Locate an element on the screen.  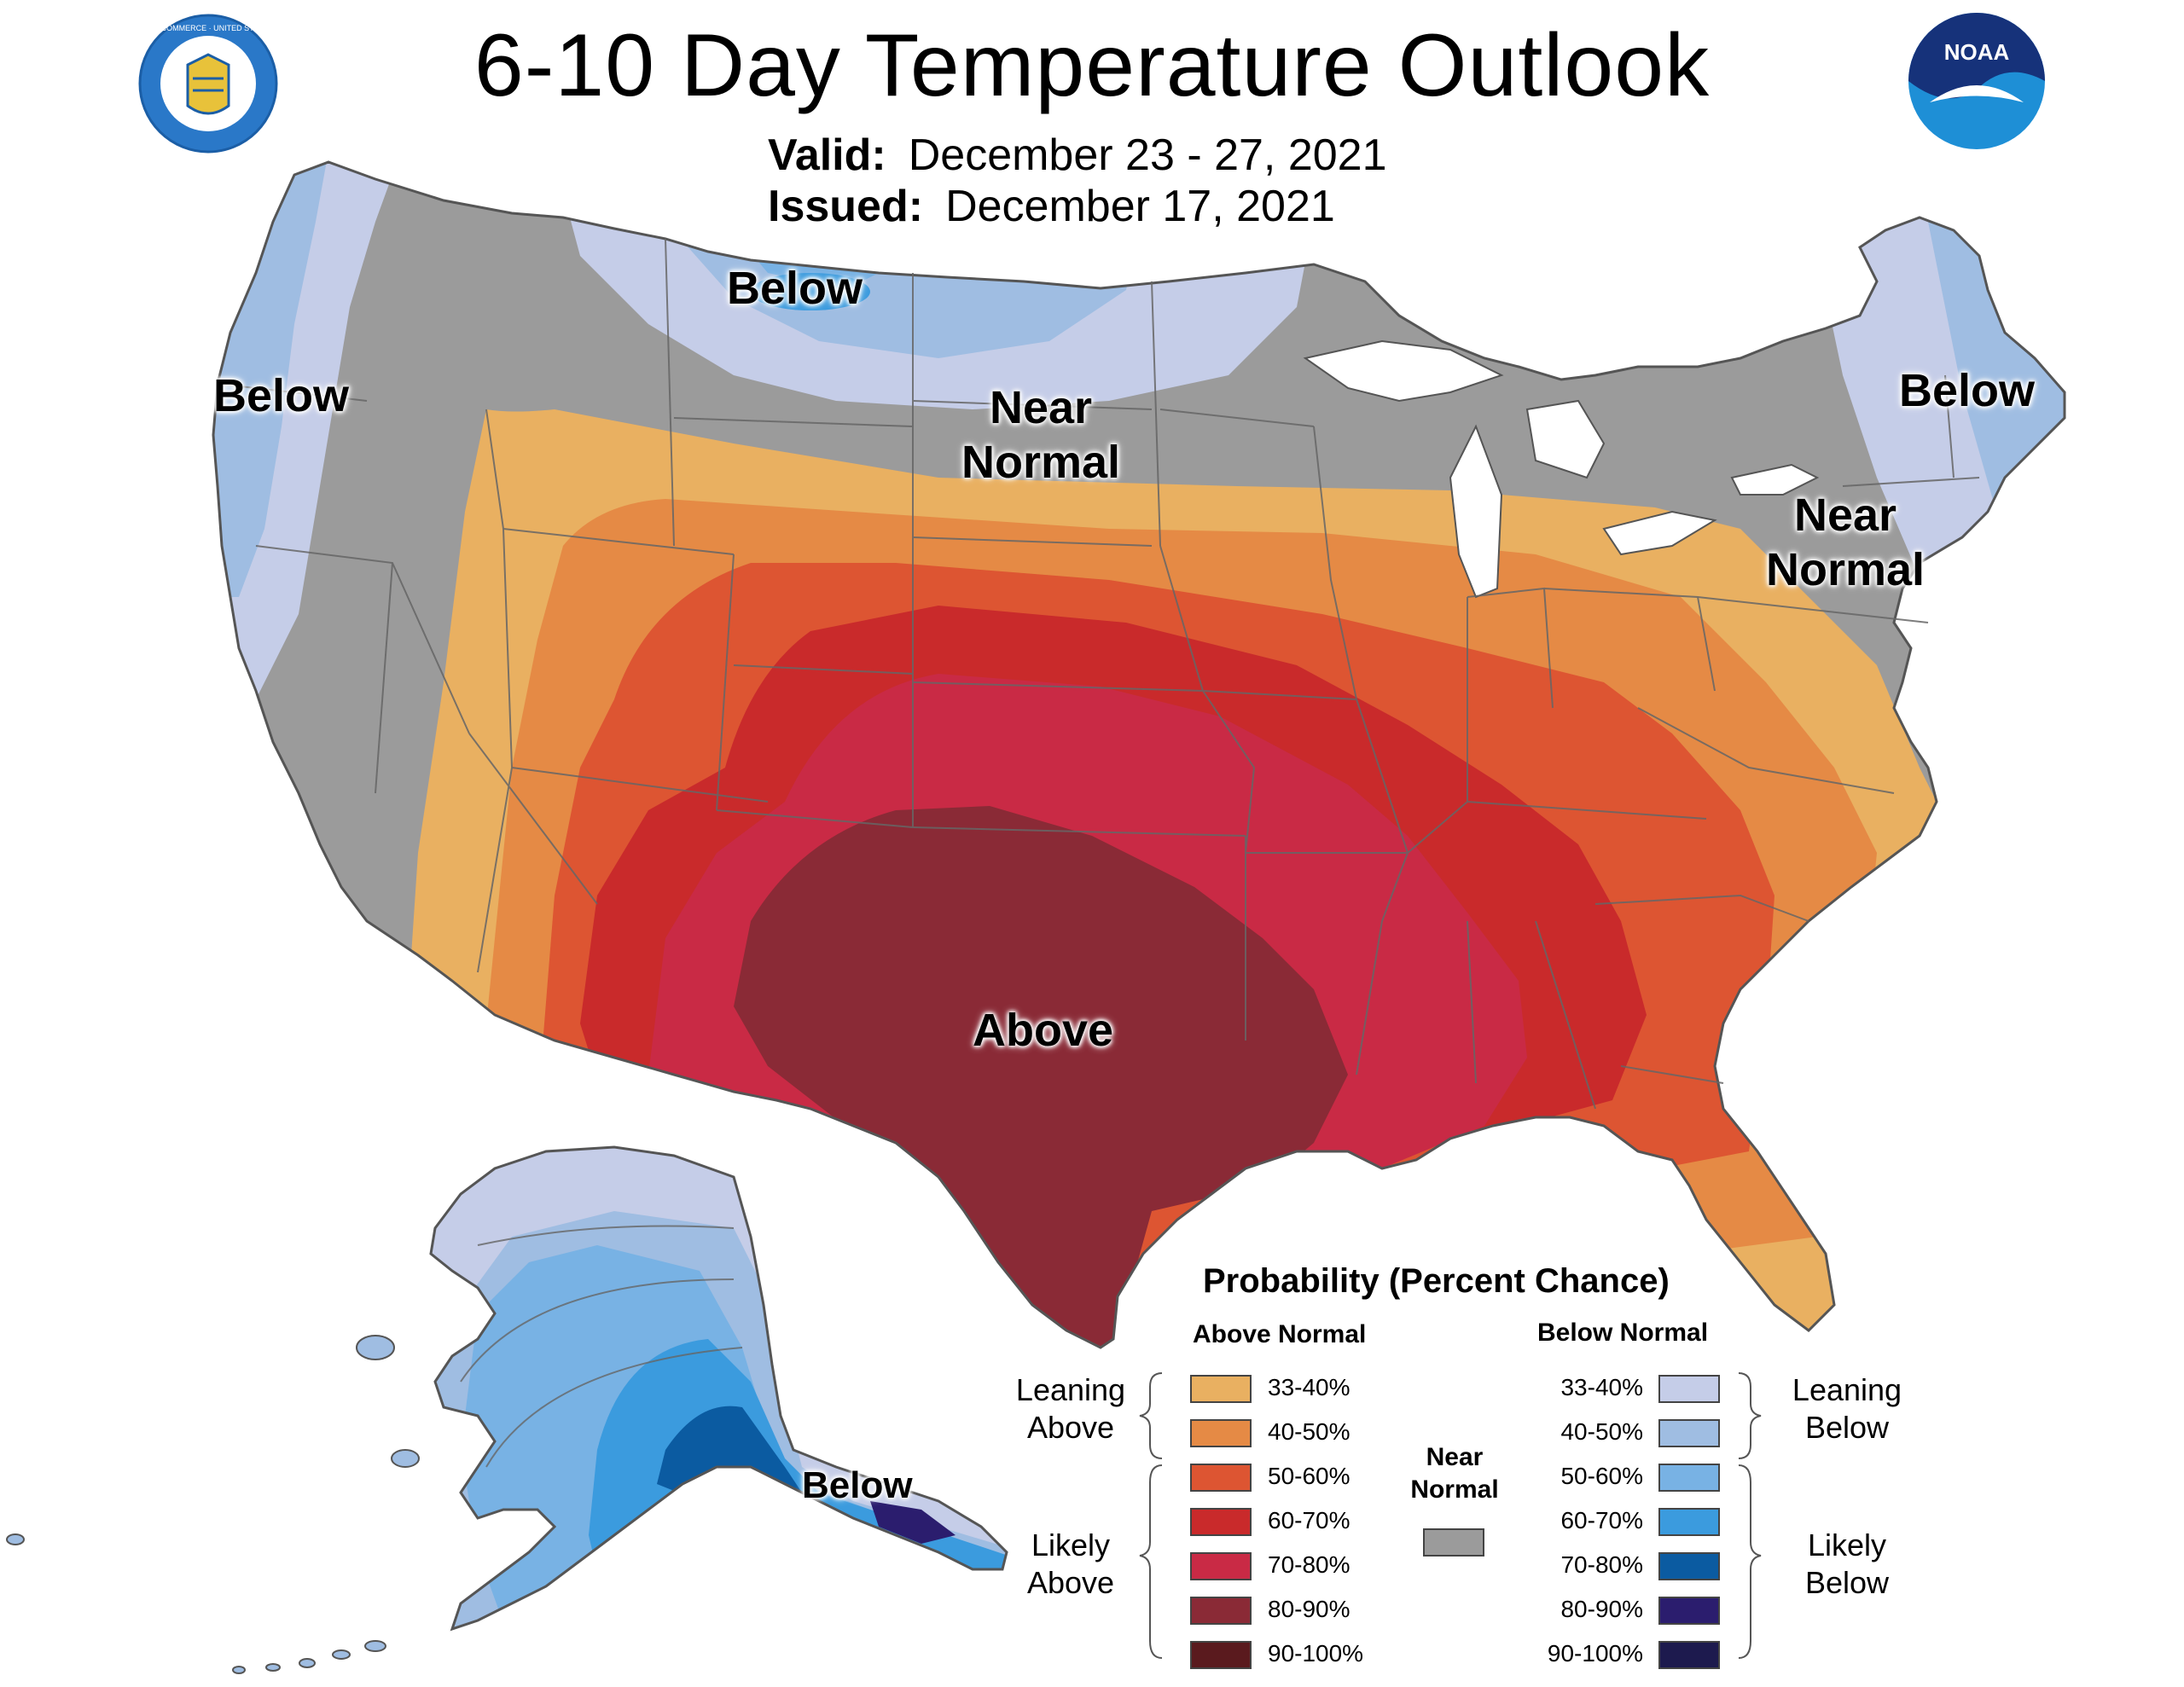
legend-below-range-4: 70-80% is located at coordinates (1601, 1565).